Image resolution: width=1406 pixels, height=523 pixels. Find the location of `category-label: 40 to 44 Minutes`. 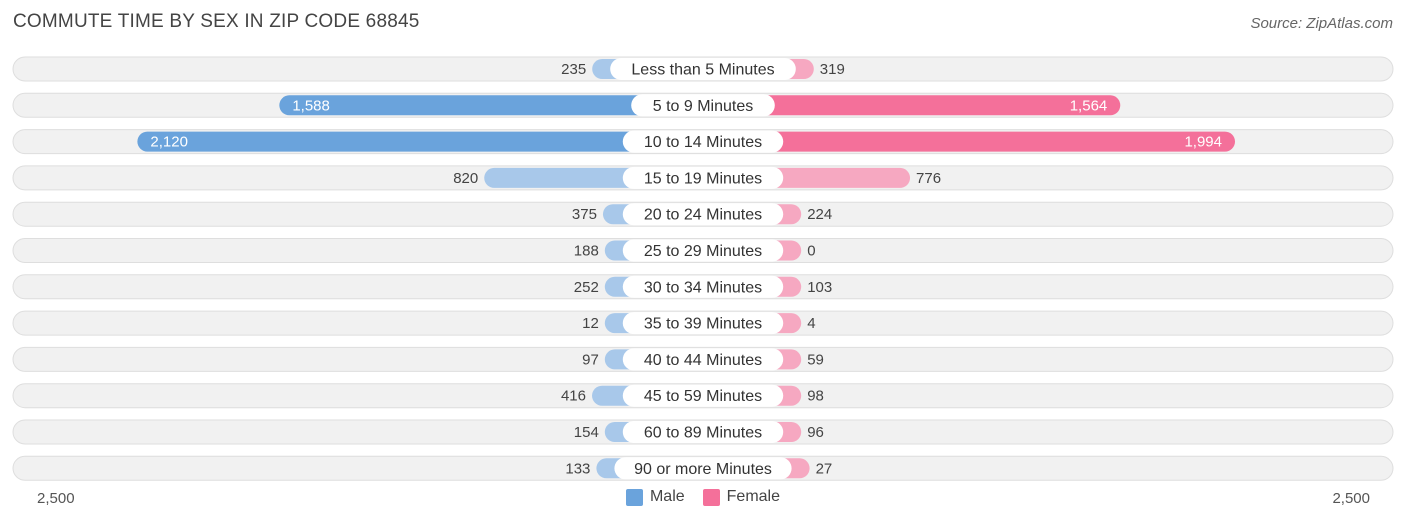

category-label: 40 to 44 Minutes is located at coordinates (703, 360).